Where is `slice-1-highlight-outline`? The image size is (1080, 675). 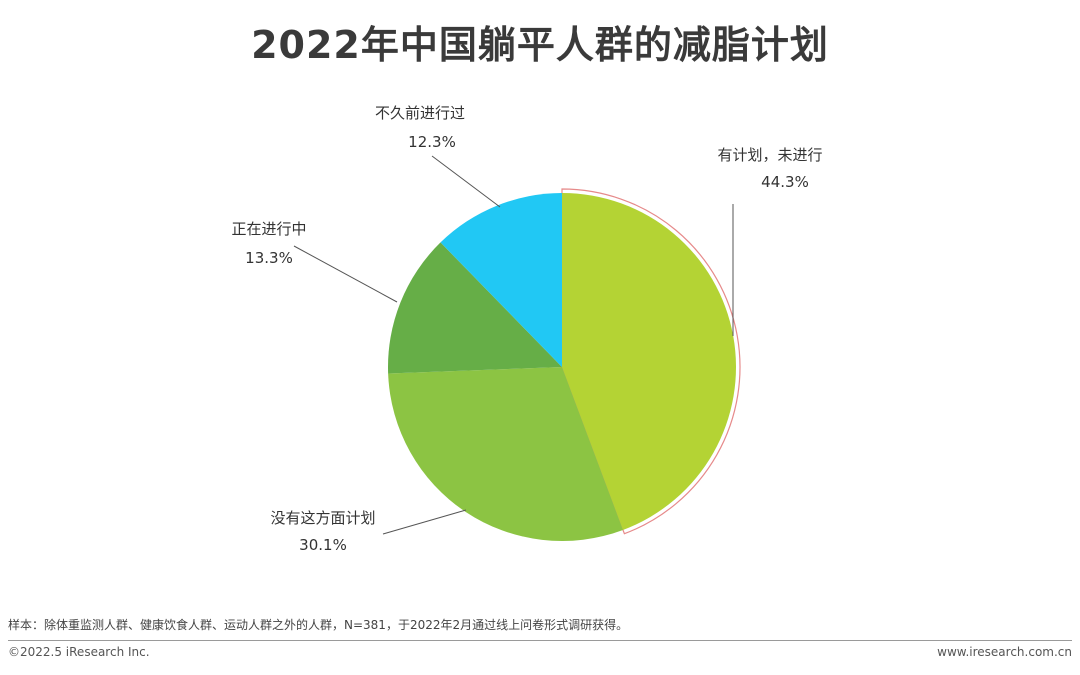
slice-1-highlight-outline is located at coordinates (651, 361).